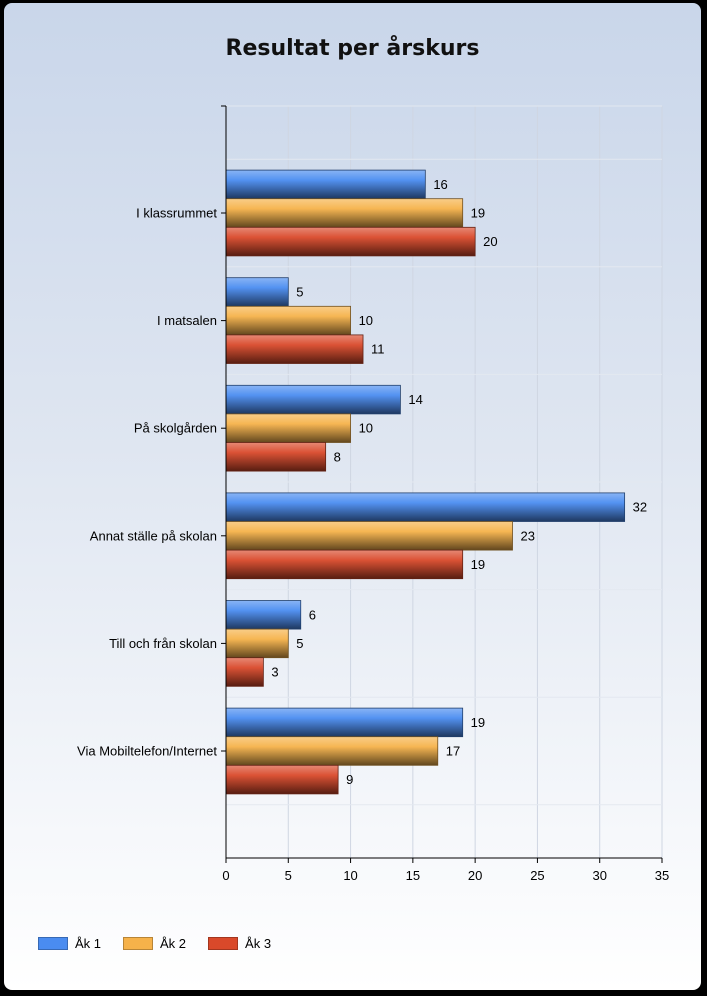 Image resolution: width=707 pixels, height=996 pixels. I want to click on legend-label: Åk 2, so click(173, 943).